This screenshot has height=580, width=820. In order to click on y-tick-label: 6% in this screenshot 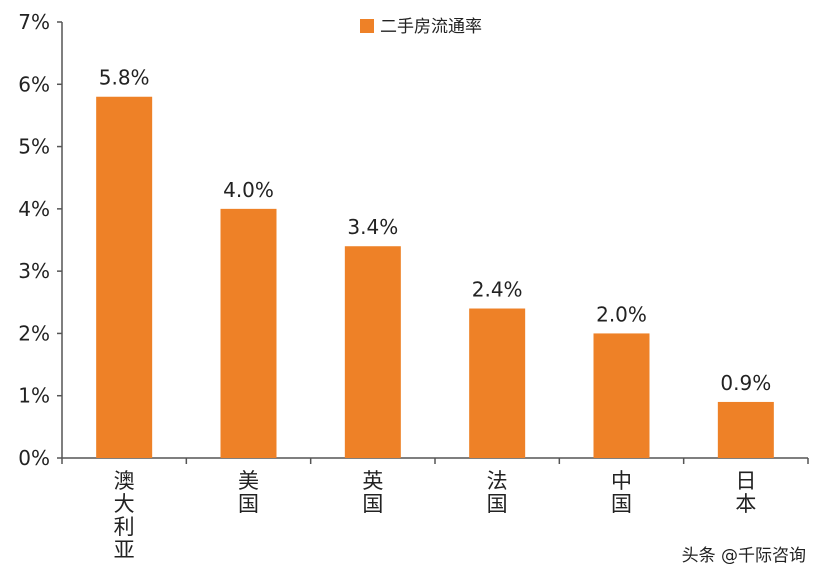, I will do `click(34, 84)`.